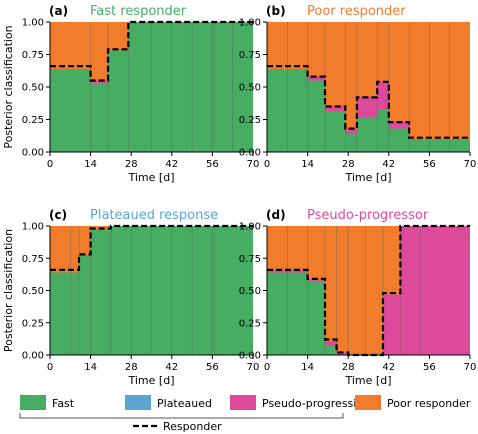 Image resolution: width=478 pixels, height=434 pixels. I want to click on x-tick-label: 42, so click(171, 367).